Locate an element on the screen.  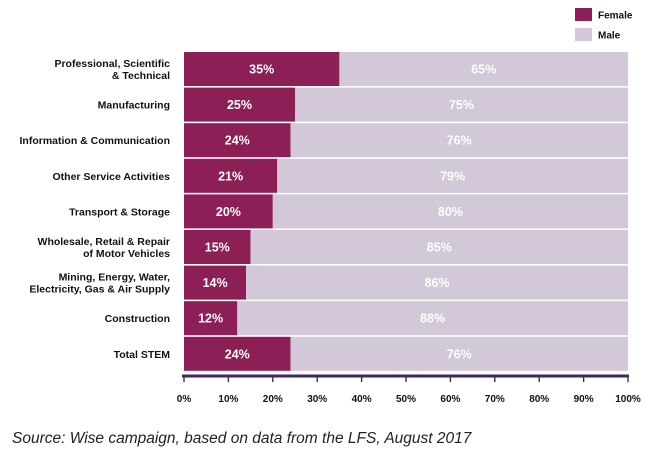
category-label: Construction is located at coordinates (137, 319).